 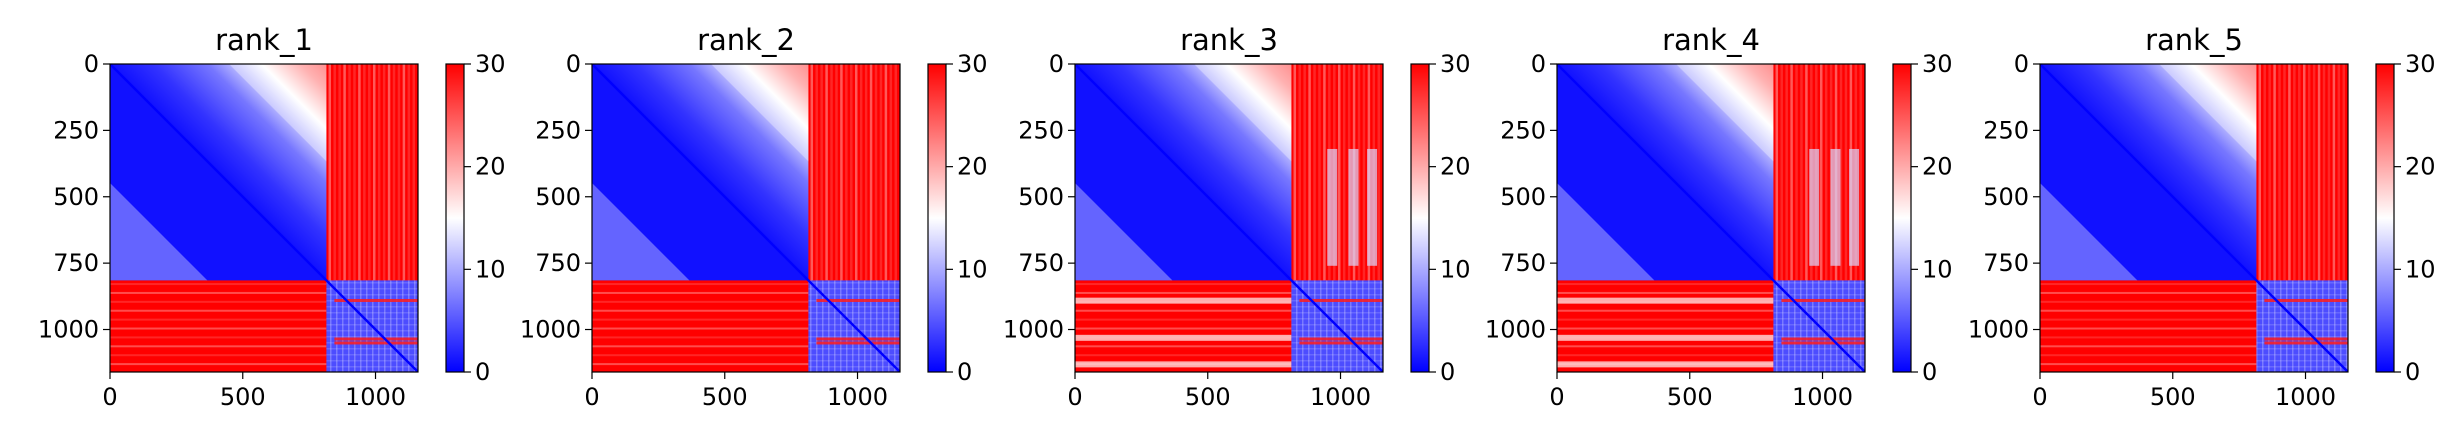 I want to click on panel-title: rank_4, so click(x=1711, y=40).